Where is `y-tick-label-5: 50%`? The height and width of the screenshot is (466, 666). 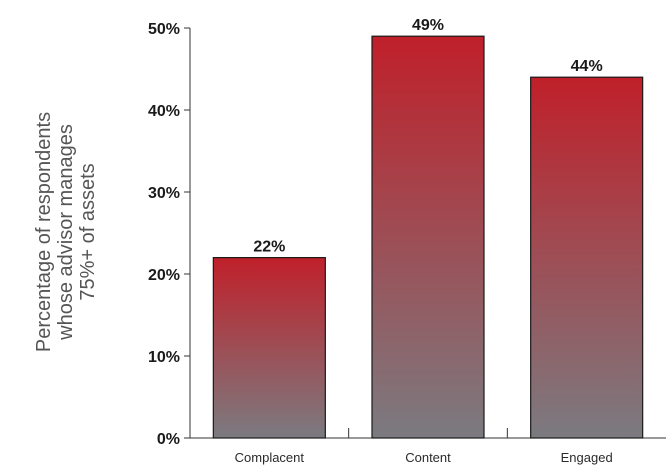 y-tick-label-5: 50% is located at coordinates (164, 29).